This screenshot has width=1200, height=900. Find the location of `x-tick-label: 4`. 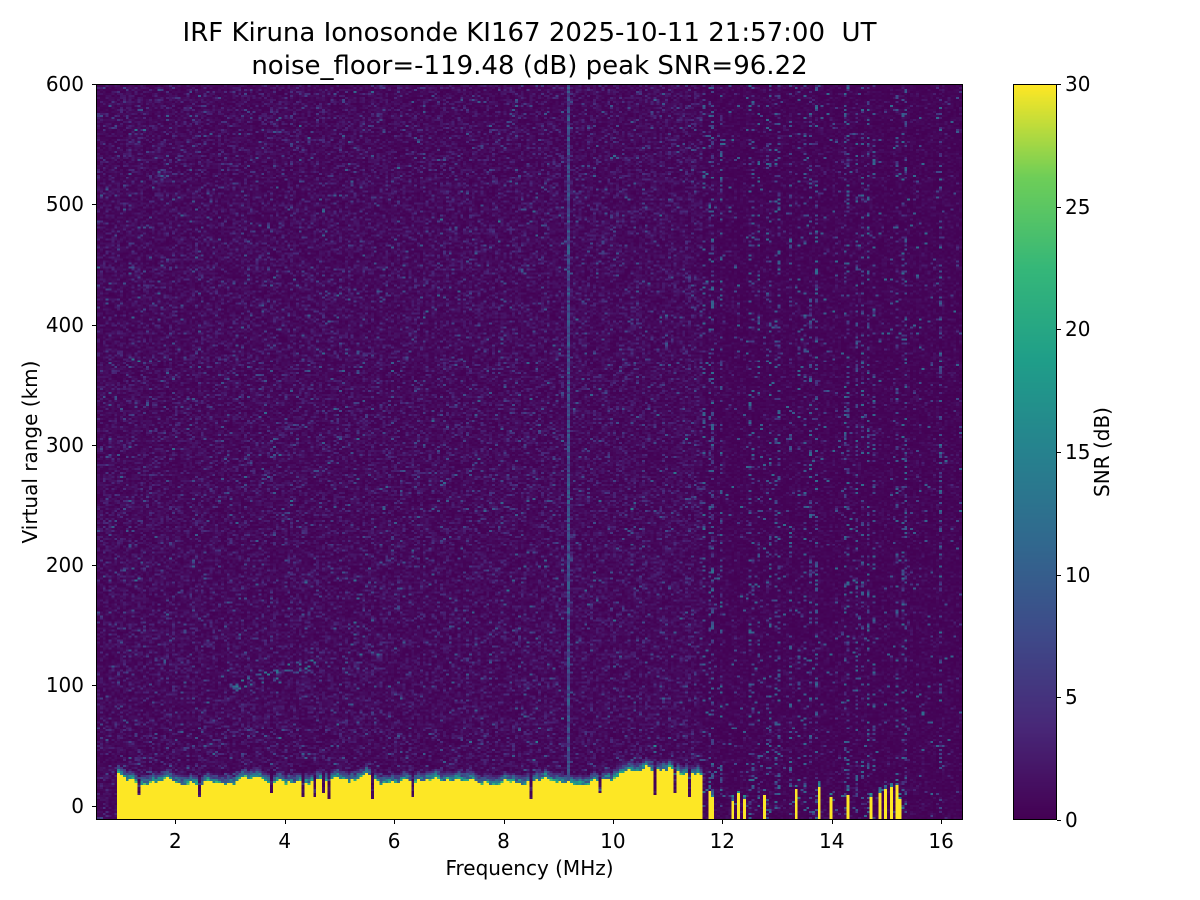

x-tick-label: 4 is located at coordinates (285, 841).